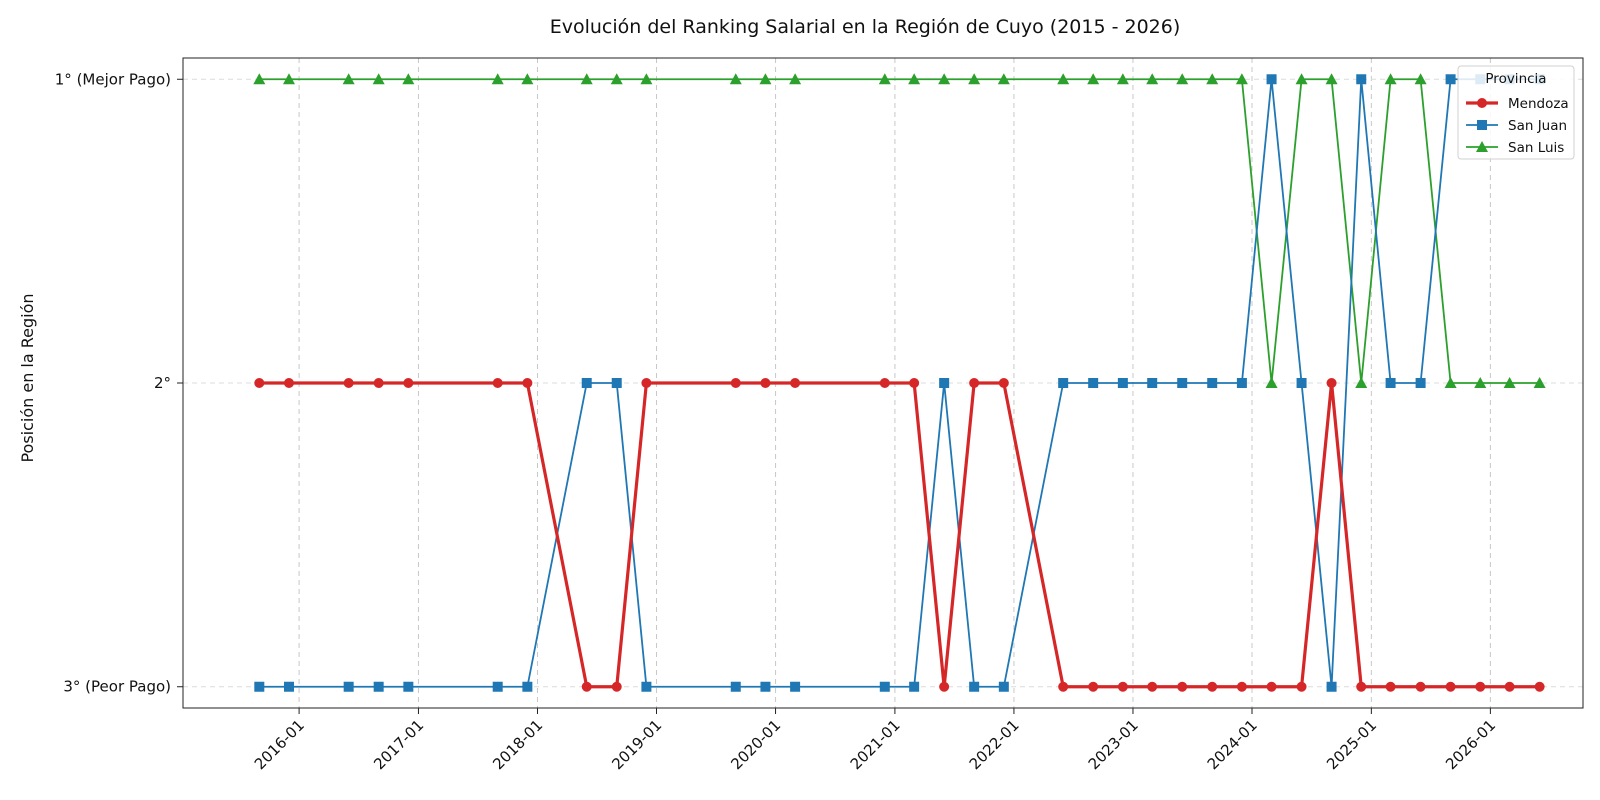 The height and width of the screenshot is (800, 1600). I want to click on x-tick-label: 2016-01, so click(279, 744).